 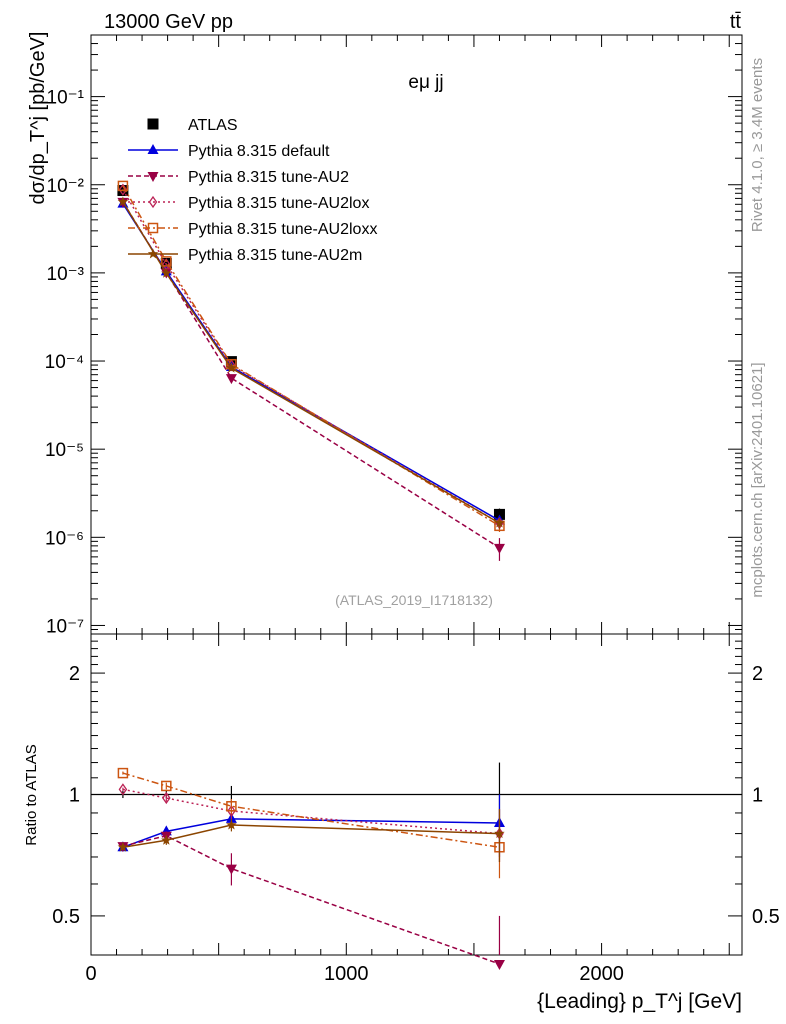 What do you see at coordinates (346, 974) in the screenshot?
I see `ratio-x-tick-label: 1000` at bounding box center [346, 974].